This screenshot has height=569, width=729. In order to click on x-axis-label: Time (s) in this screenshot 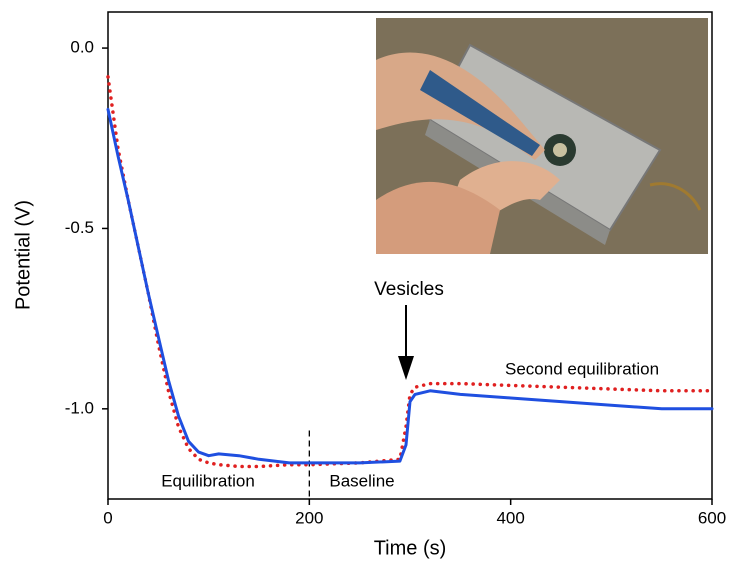, I will do `click(410, 548)`.